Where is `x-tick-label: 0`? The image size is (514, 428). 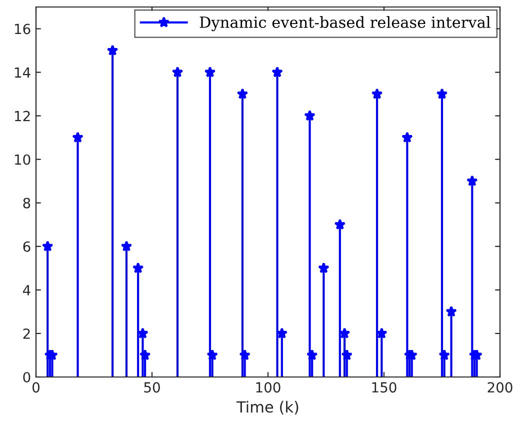 x-tick-label: 0 is located at coordinates (36, 387).